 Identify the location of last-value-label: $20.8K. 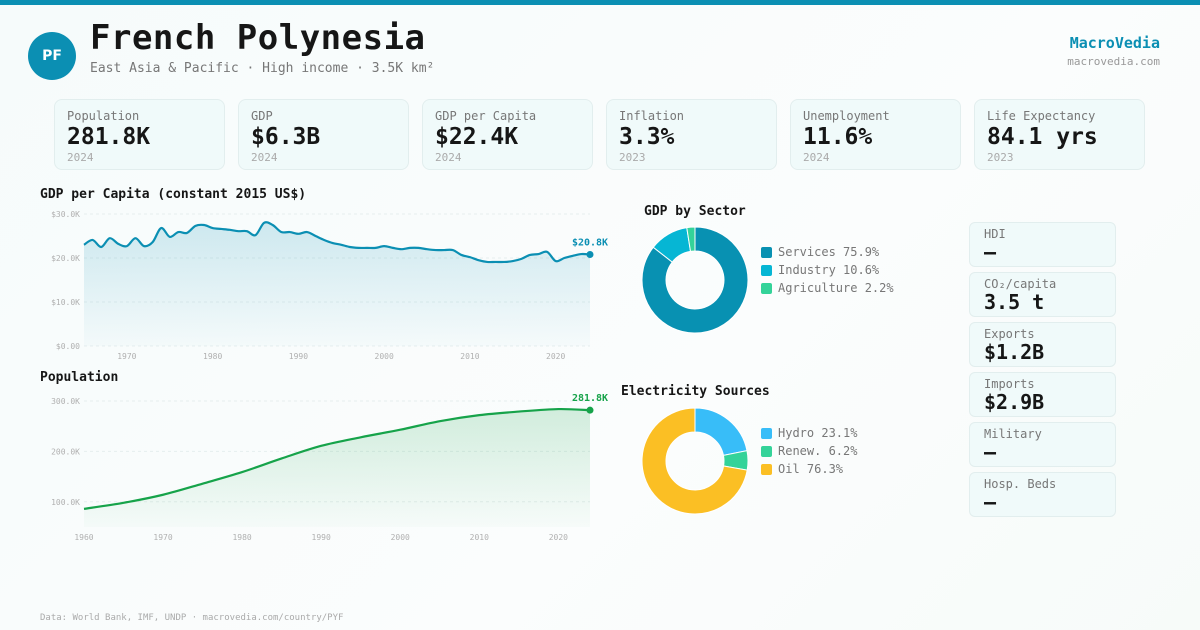
(590, 242).